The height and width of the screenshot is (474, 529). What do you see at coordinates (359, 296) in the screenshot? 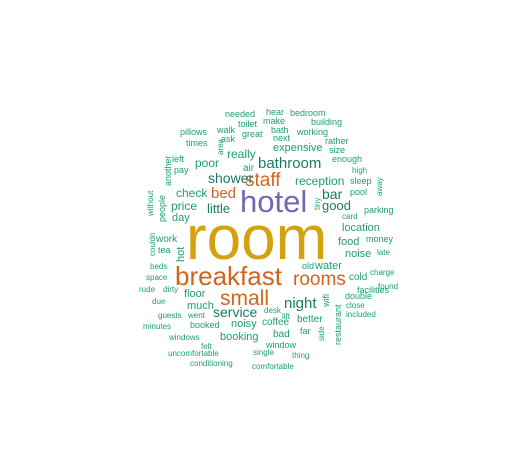
I see `word-double: double` at bounding box center [359, 296].